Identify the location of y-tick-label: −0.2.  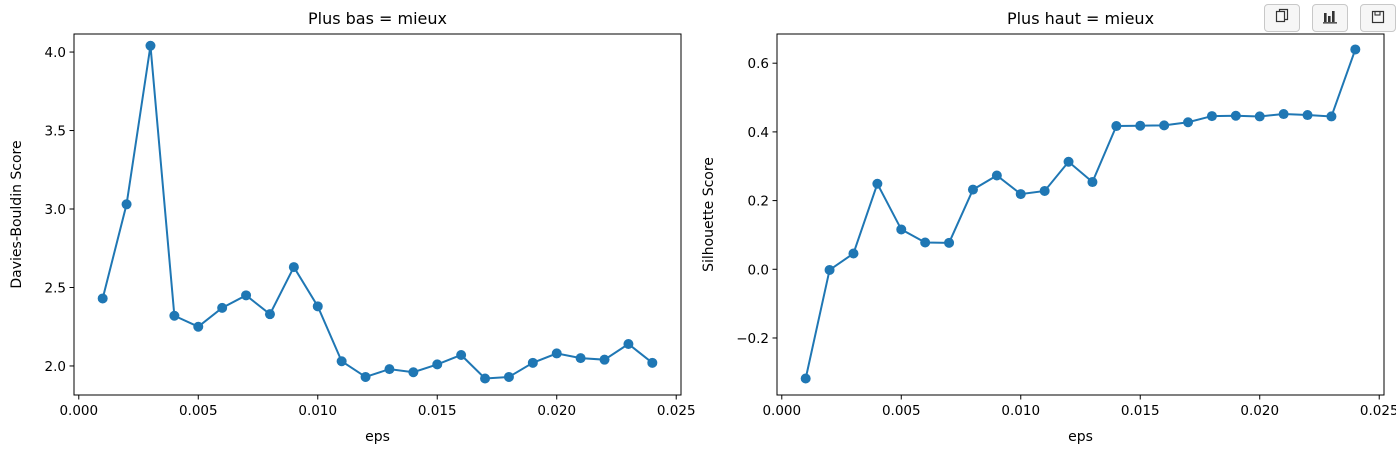
(752, 339).